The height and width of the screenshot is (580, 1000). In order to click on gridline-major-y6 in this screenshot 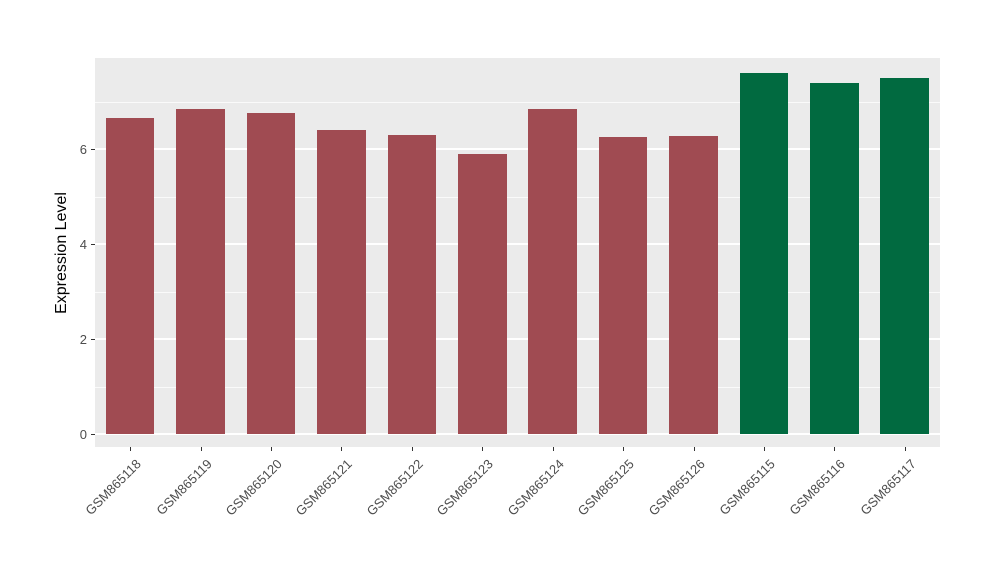, I will do `click(517, 149)`.